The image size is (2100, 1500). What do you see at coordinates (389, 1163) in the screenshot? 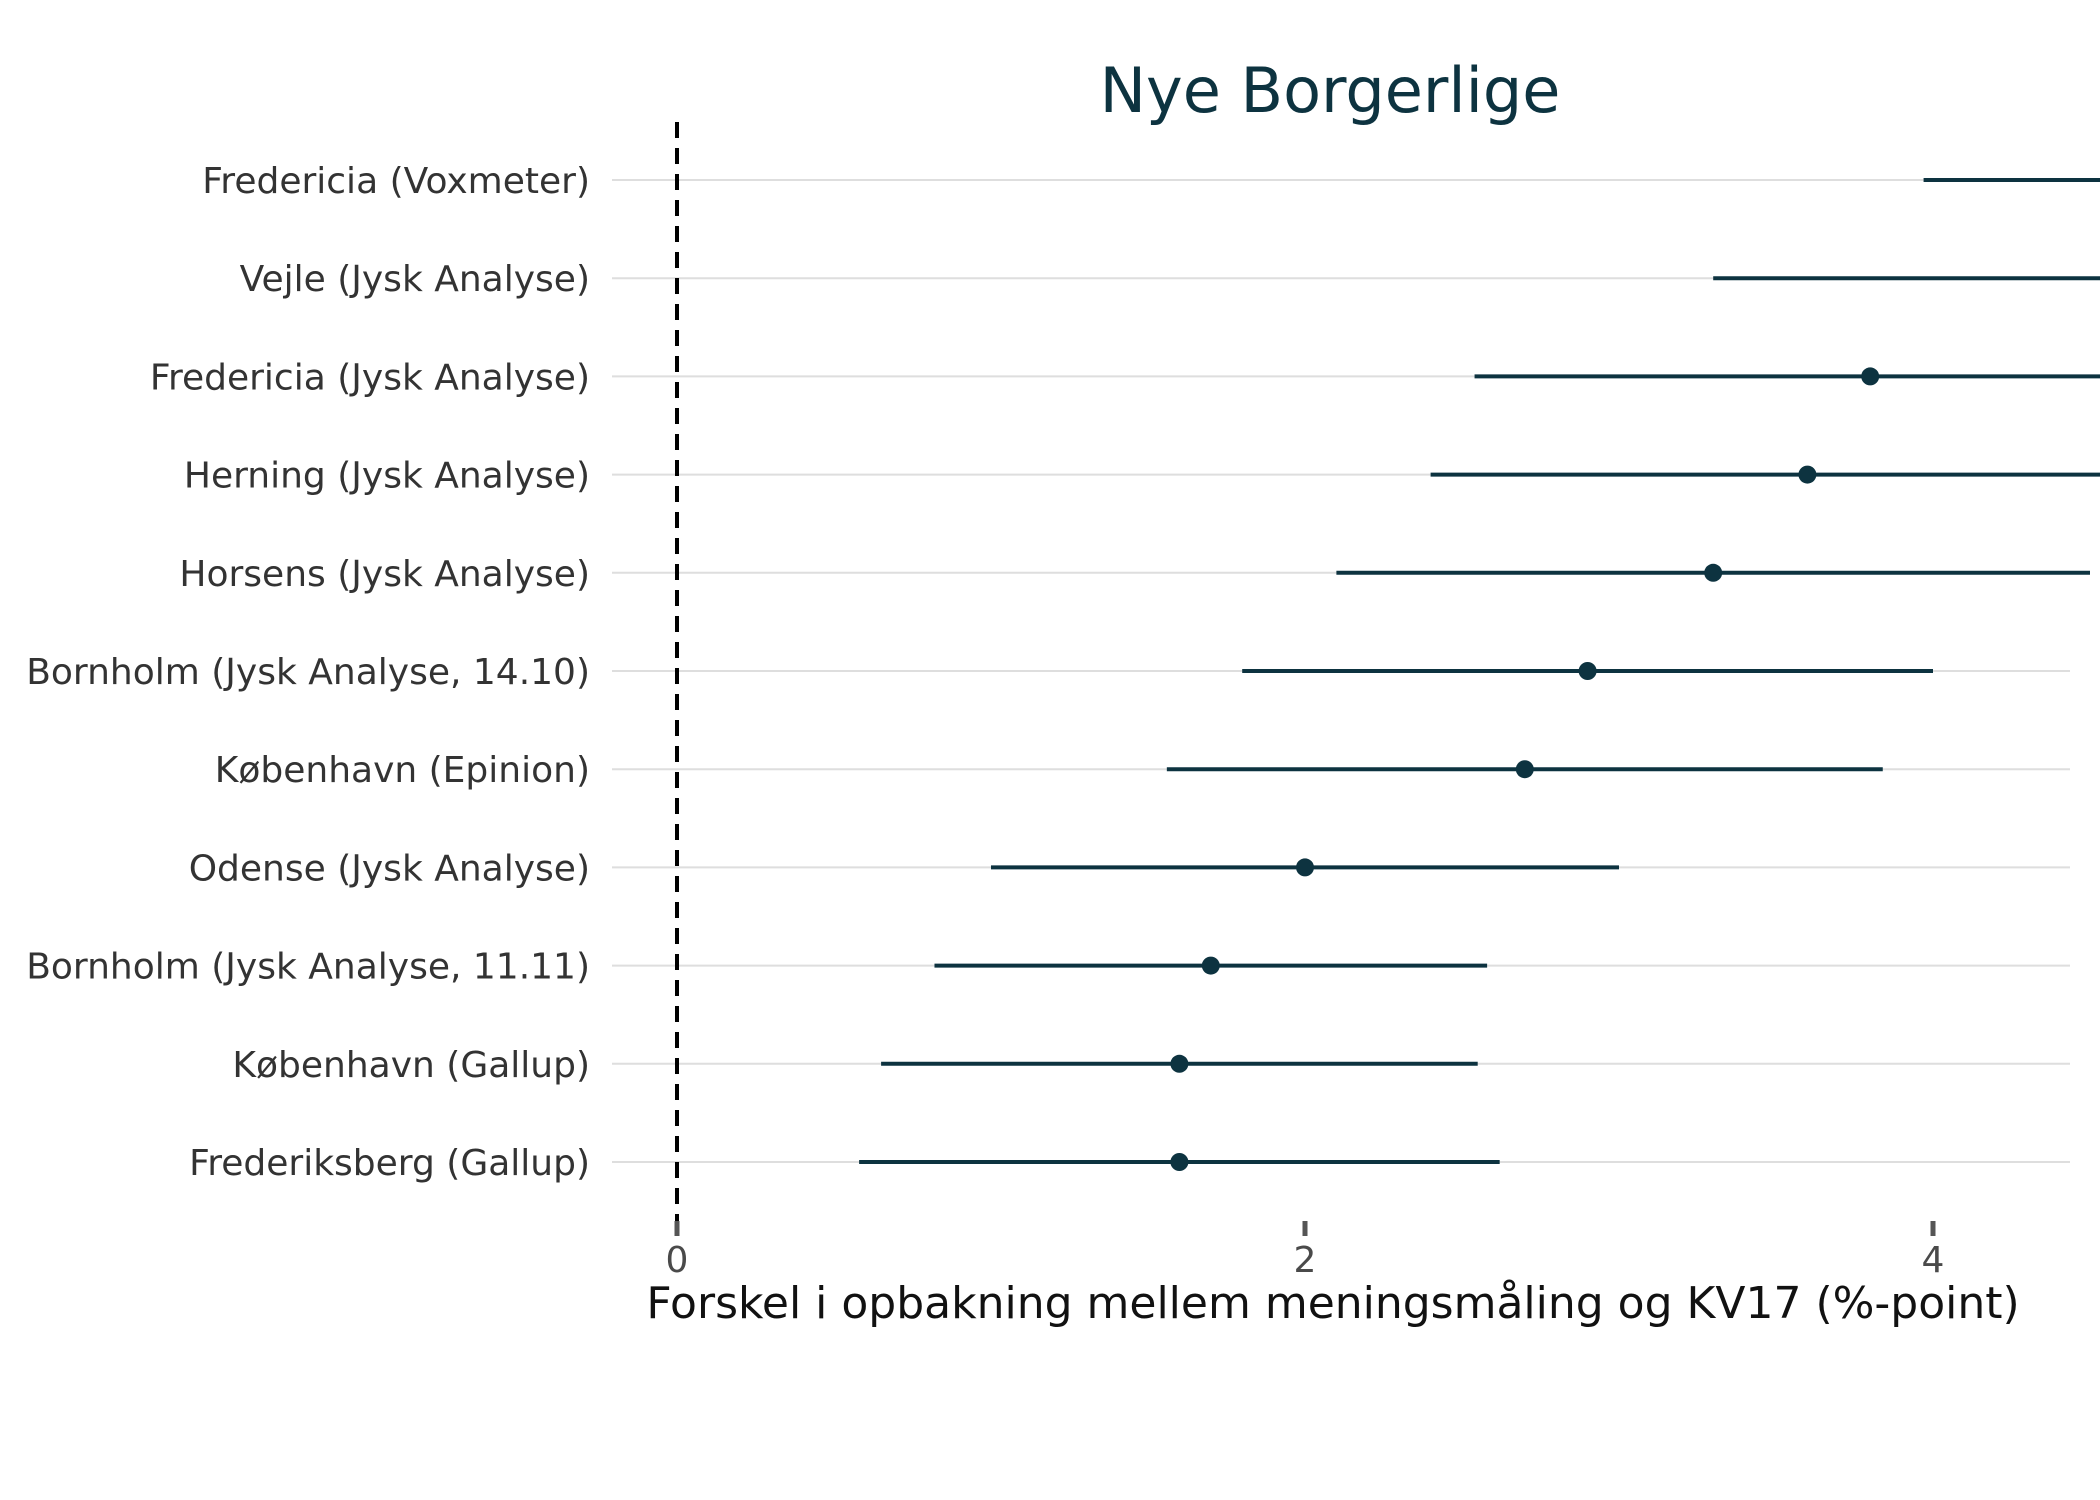
I see `category-label: Frederiksberg (Gallup)` at bounding box center [389, 1163].